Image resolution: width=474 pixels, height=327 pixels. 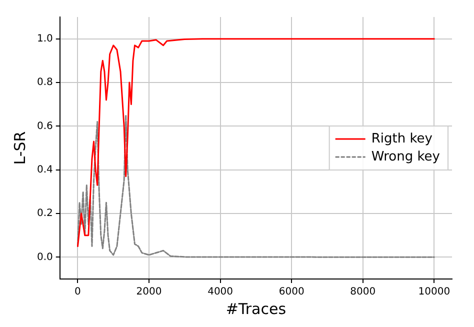 What do you see at coordinates (256, 309) in the screenshot?
I see `x-axis-title: #Traces` at bounding box center [256, 309].